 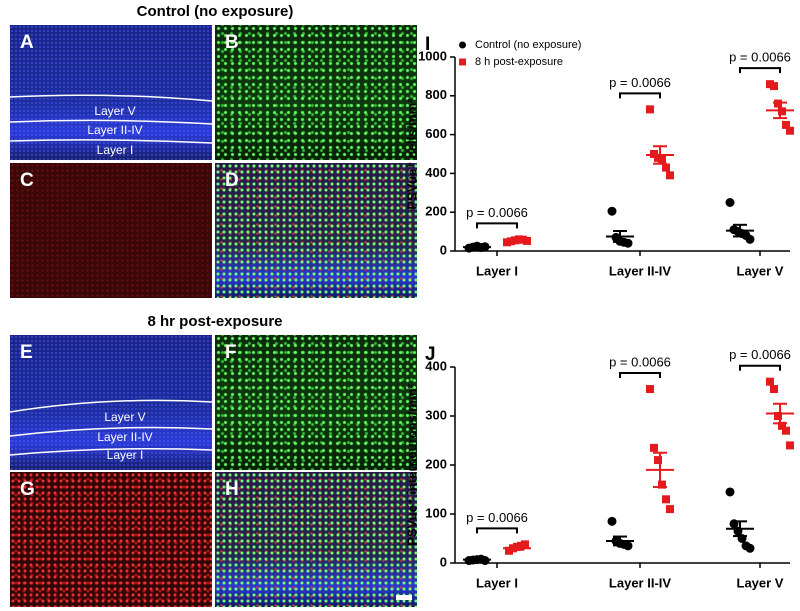 I want to click on legend-label: 8 h post-exposure, so click(x=519, y=62).